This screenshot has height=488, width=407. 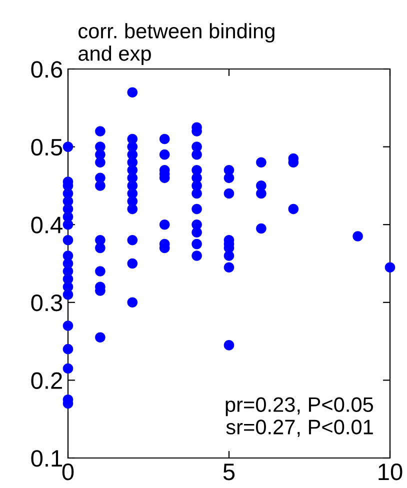 I want to click on y-tick-label: 0.4, so click(x=46, y=225).